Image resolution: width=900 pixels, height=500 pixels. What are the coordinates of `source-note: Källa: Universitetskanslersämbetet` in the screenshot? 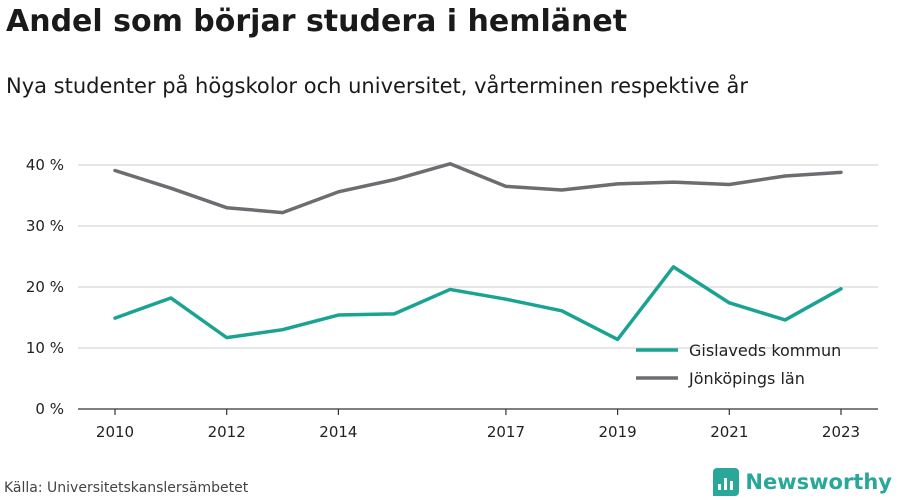 It's located at (126, 488).